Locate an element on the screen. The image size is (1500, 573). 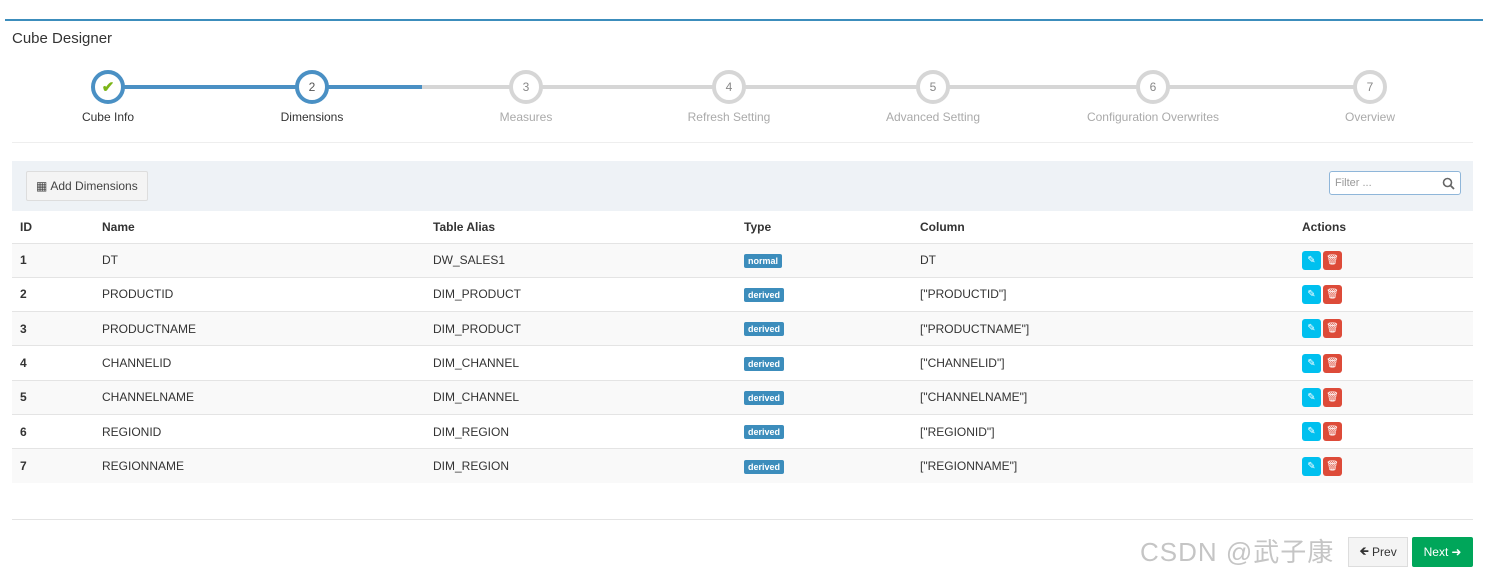
prev-button: 🡸 Prev is located at coordinates (1378, 552).